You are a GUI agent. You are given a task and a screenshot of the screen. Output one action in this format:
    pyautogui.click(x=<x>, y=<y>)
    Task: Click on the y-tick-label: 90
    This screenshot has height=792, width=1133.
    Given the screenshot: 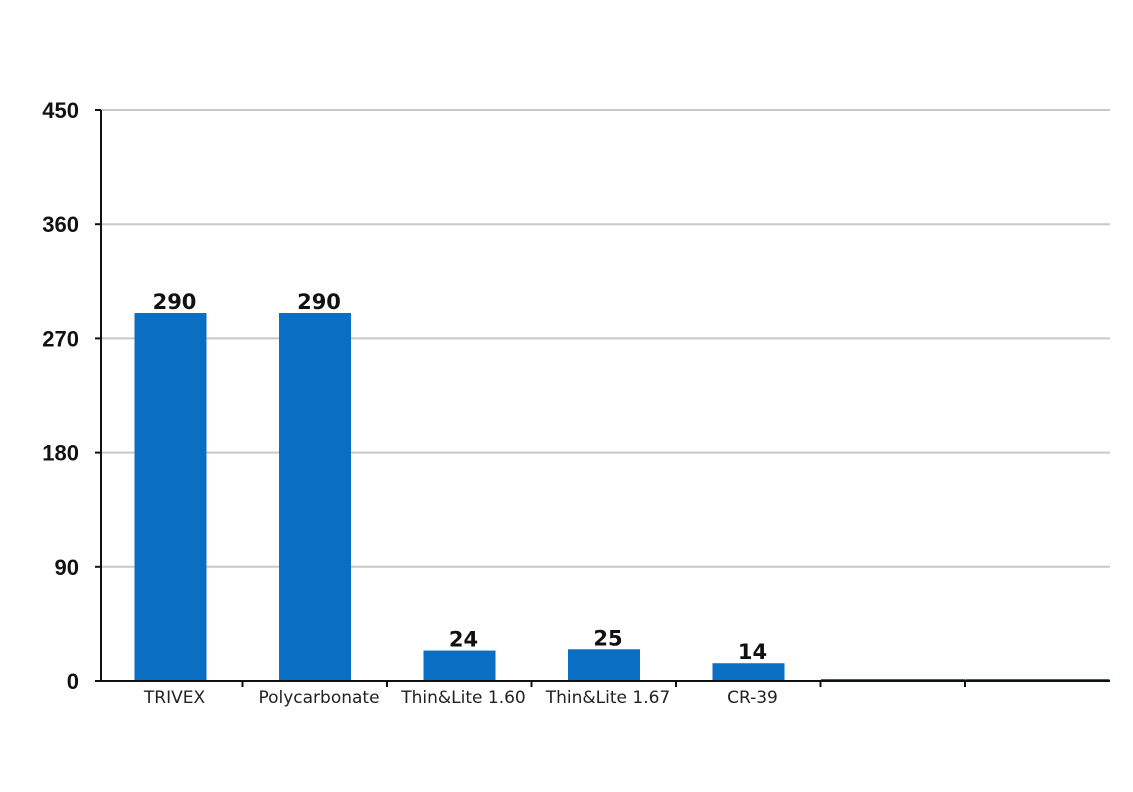 What is the action you would take?
    pyautogui.click(x=67, y=567)
    